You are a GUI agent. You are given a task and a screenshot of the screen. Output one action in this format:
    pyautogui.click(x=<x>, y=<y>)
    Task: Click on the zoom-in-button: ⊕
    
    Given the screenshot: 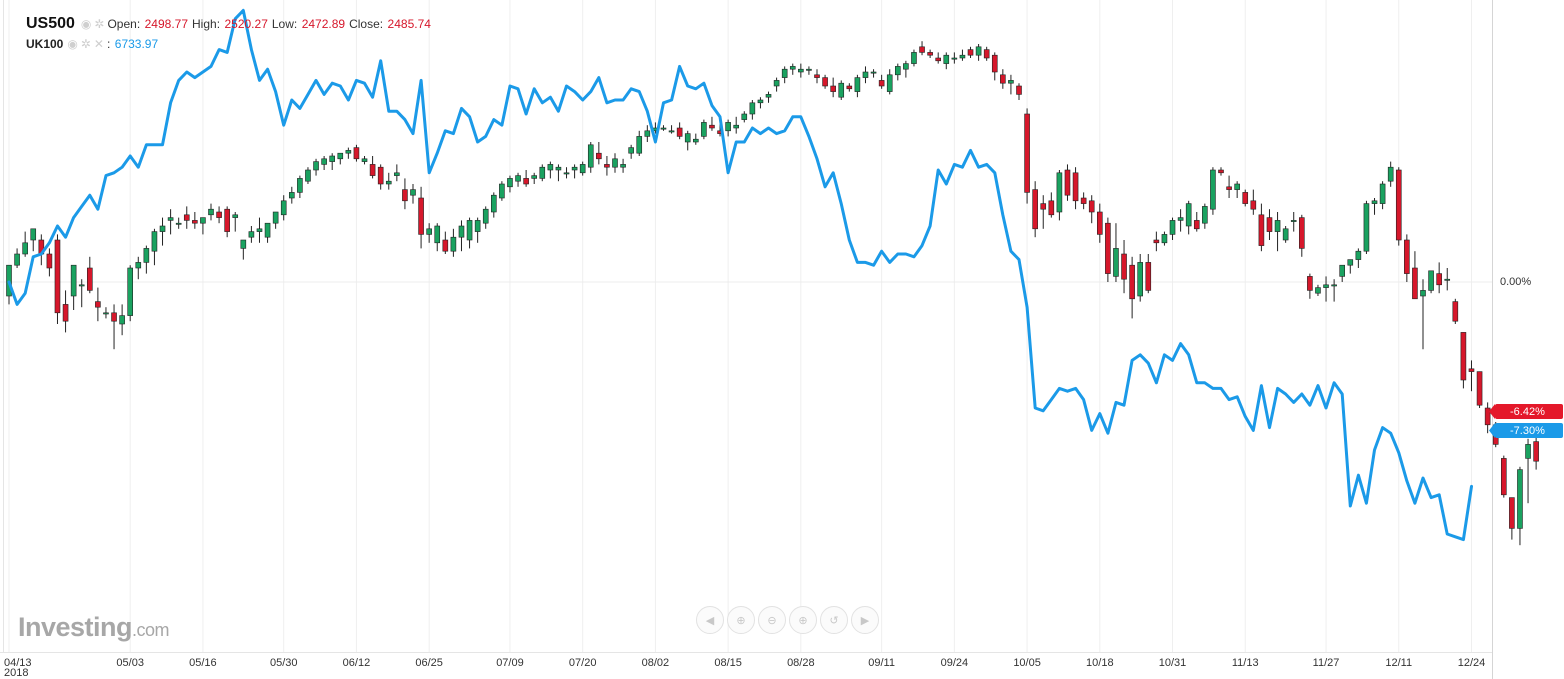 What is the action you would take?
    pyautogui.click(x=741, y=620)
    